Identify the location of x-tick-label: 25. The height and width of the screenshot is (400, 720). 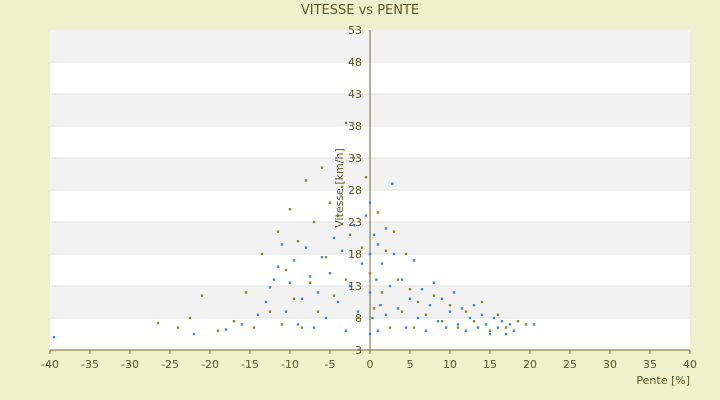
(570, 364).